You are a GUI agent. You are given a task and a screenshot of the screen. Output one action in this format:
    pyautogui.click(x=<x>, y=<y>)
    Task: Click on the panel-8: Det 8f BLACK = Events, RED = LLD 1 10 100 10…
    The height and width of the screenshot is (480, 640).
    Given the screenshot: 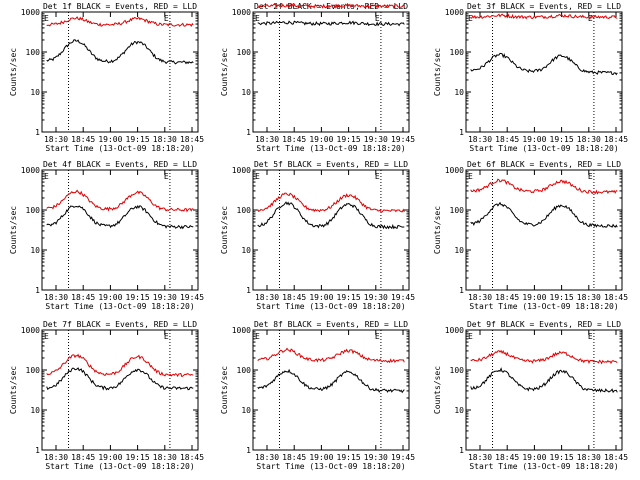 What is the action you would take?
    pyautogui.click(x=317, y=395)
    